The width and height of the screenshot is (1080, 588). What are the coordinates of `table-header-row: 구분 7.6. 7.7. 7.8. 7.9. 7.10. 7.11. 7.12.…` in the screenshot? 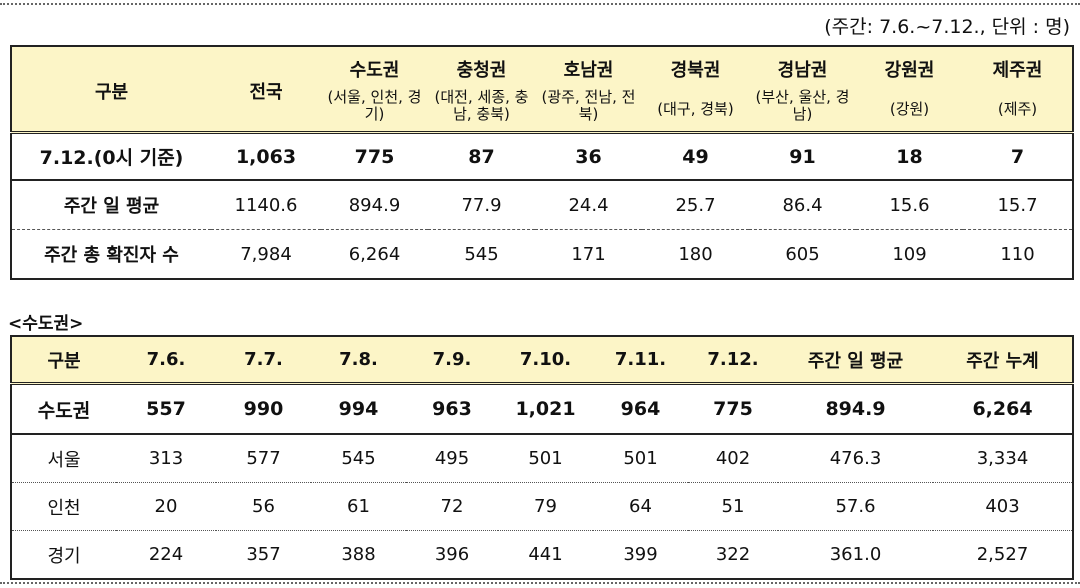 It's located at (542, 360).